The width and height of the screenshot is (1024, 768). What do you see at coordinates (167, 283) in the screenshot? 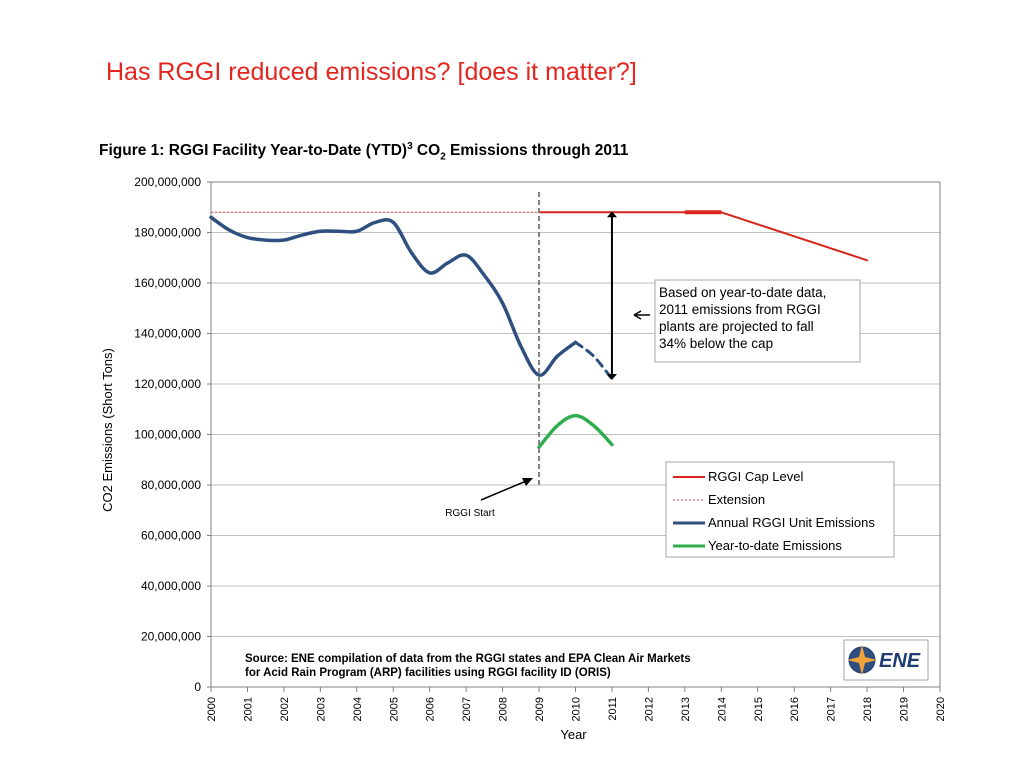
I see `y-tick-label: 160,000,000` at bounding box center [167, 283].